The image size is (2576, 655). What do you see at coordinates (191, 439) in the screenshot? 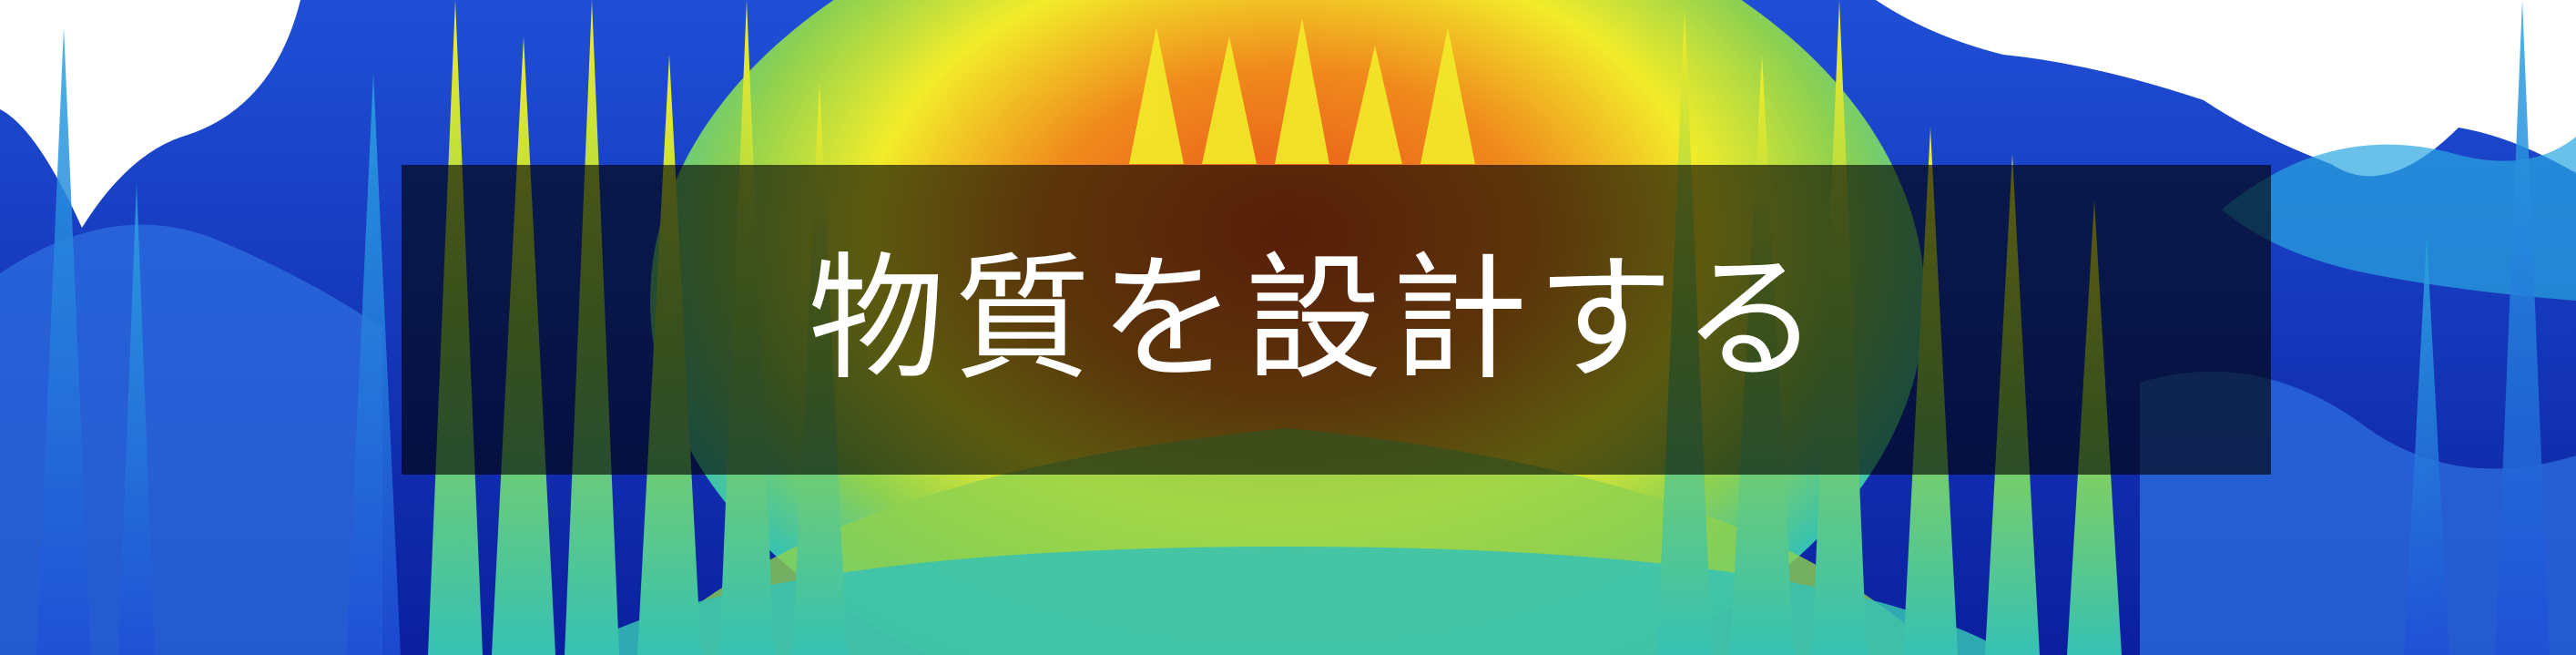
I see `ridge-left` at bounding box center [191, 439].